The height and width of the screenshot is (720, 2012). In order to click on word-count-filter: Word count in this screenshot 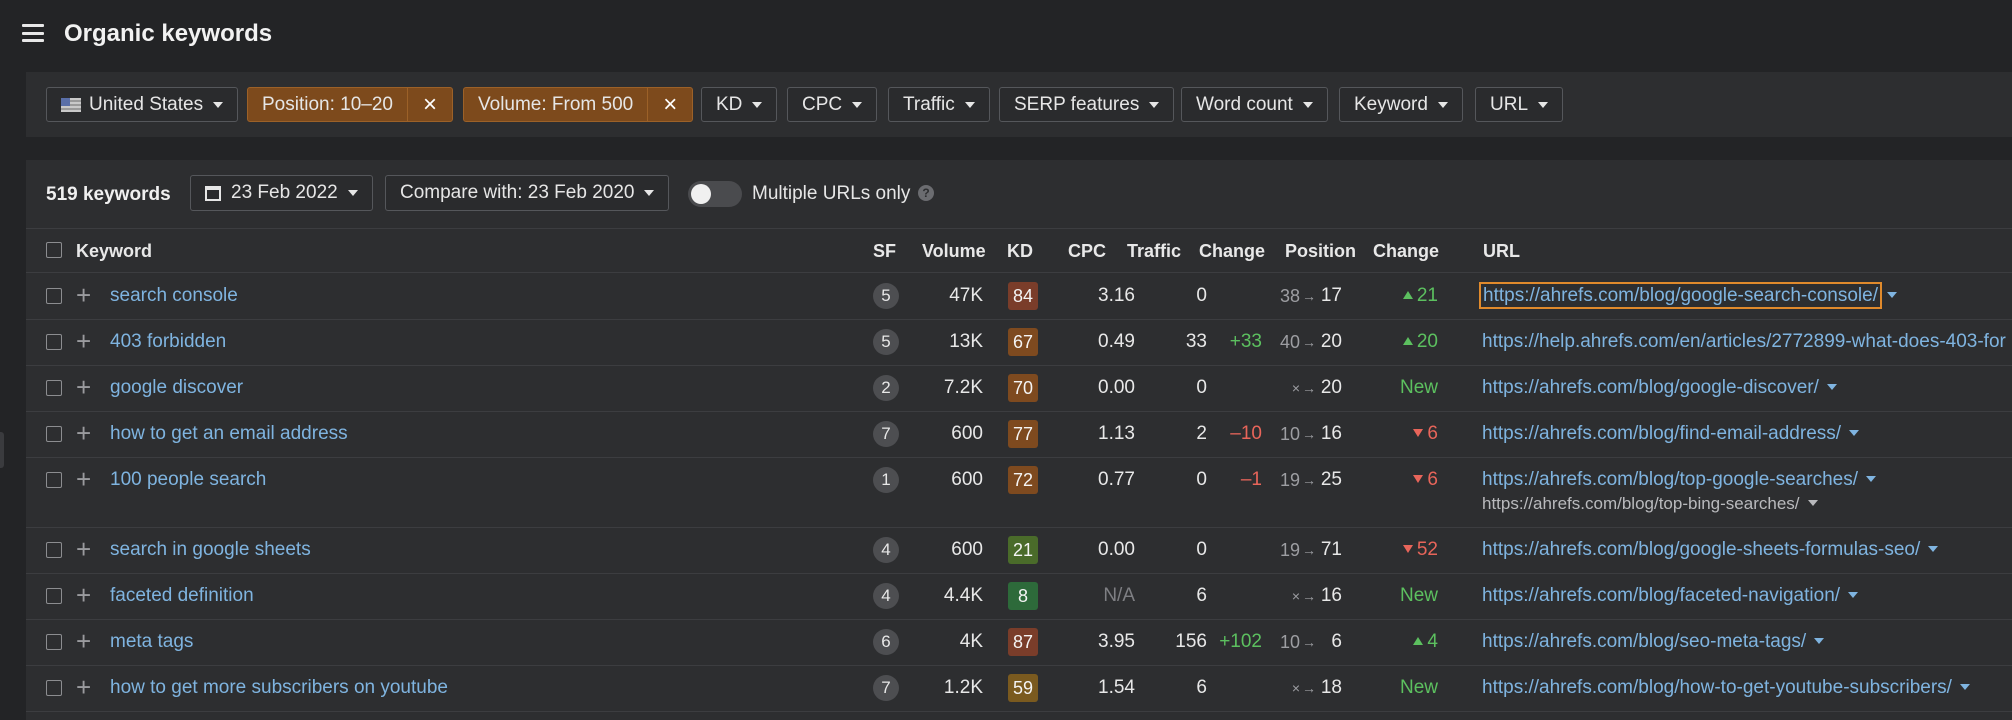, I will do `click(1254, 104)`.